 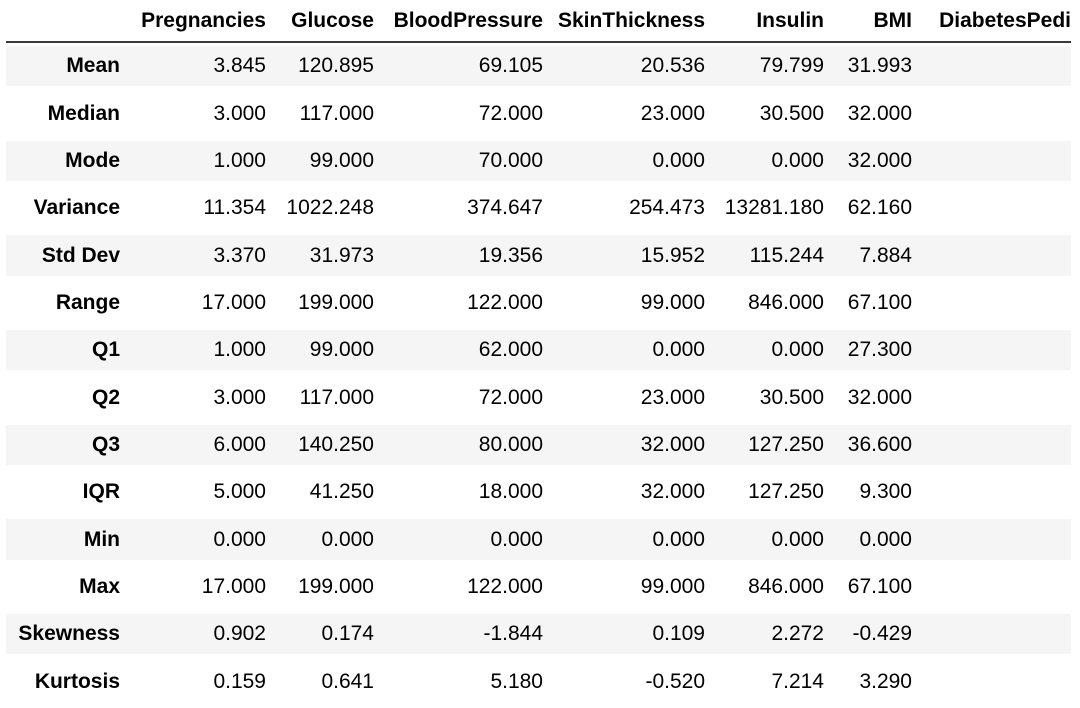 I want to click on table-cell: 1.000, so click(x=193, y=161).